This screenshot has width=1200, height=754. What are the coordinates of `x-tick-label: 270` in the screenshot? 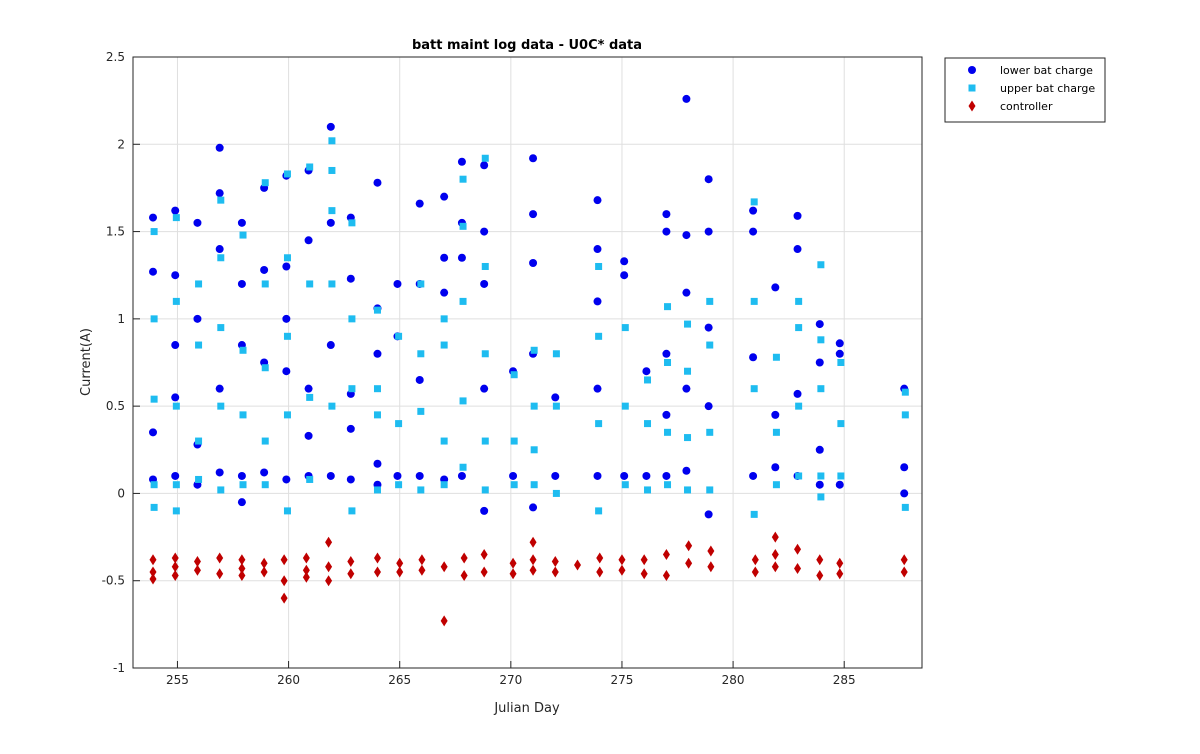 It's located at (510, 680).